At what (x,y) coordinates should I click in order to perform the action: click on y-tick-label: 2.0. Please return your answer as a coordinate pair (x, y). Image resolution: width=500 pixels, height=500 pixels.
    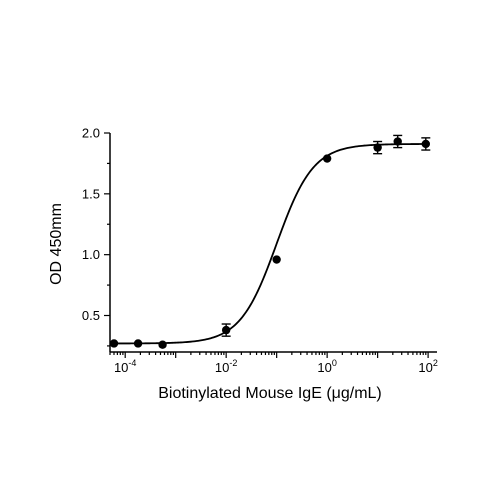
    Looking at the image, I should click on (91, 133).